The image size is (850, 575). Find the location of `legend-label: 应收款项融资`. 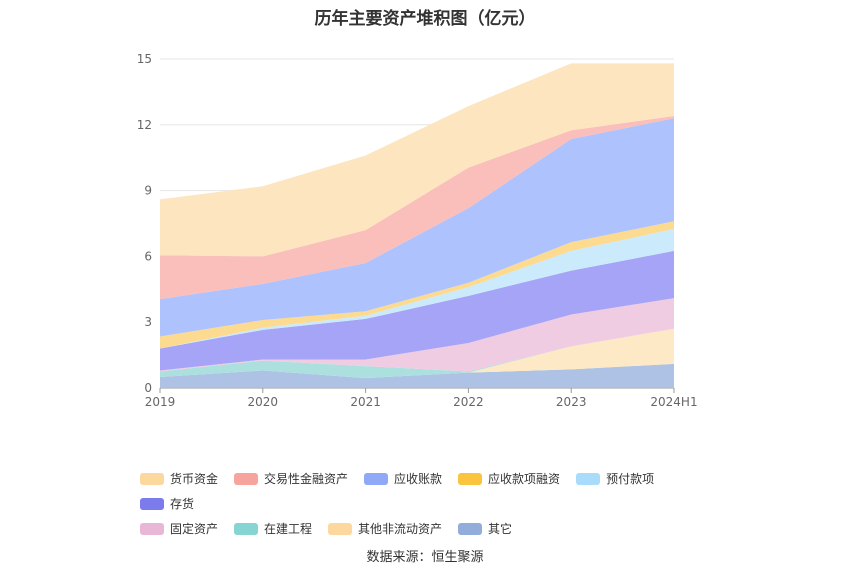

legend-label: 应收款项融资 is located at coordinates (524, 479).